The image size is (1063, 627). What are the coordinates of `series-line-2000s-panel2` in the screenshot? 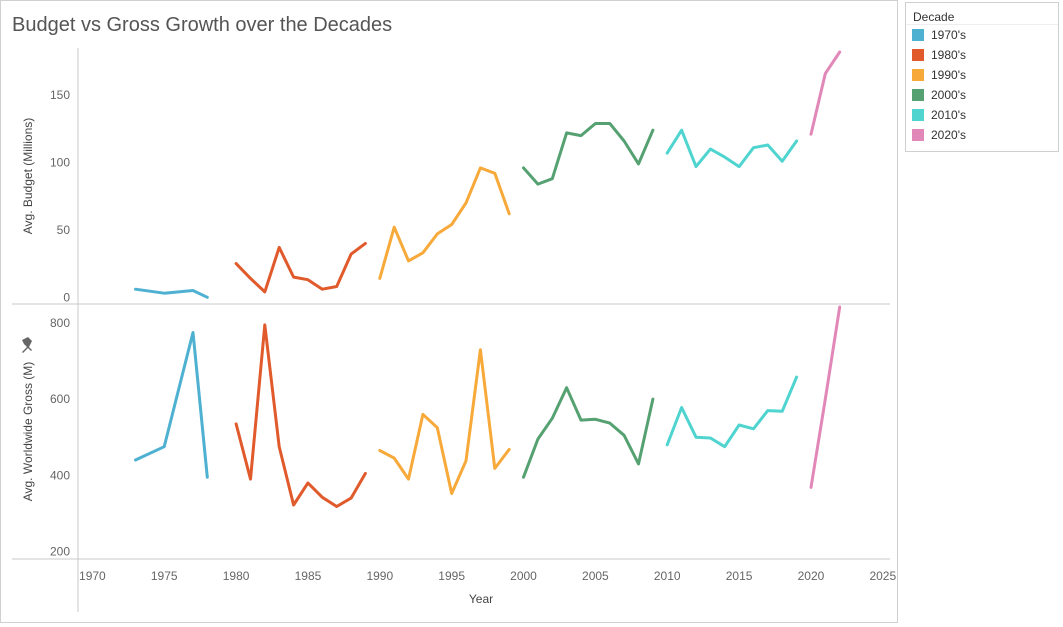 It's located at (588, 432).